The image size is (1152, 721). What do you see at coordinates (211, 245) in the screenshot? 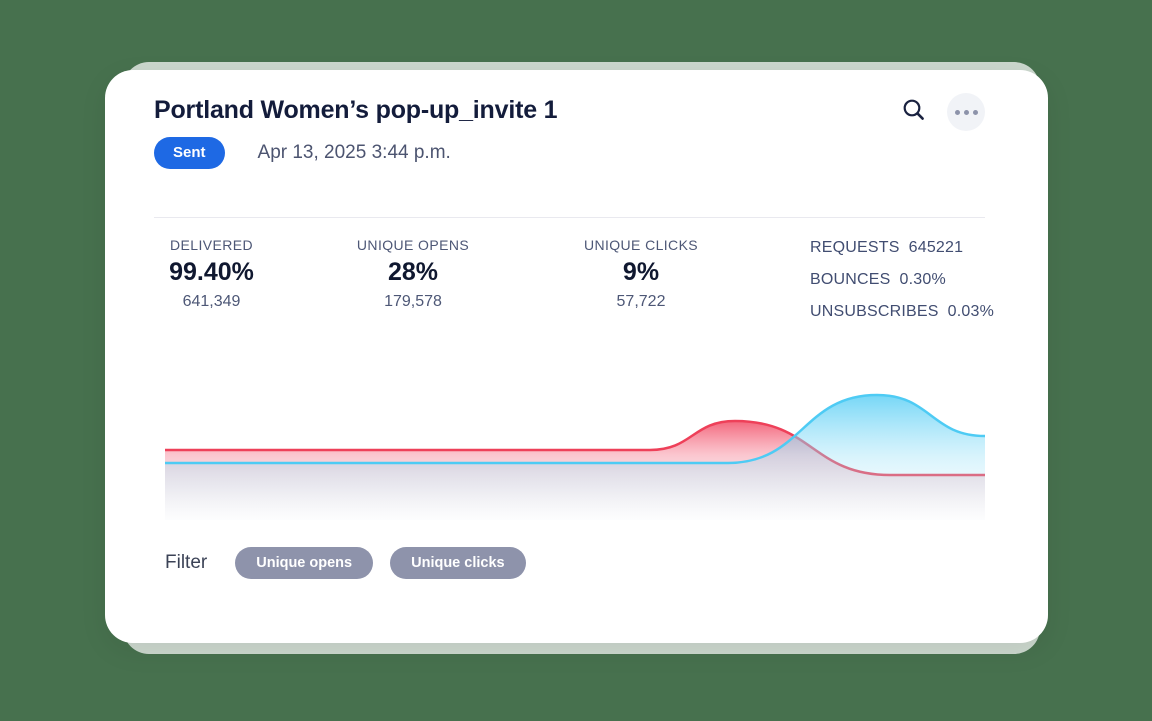
I see `stat-label: DELIVERED` at bounding box center [211, 245].